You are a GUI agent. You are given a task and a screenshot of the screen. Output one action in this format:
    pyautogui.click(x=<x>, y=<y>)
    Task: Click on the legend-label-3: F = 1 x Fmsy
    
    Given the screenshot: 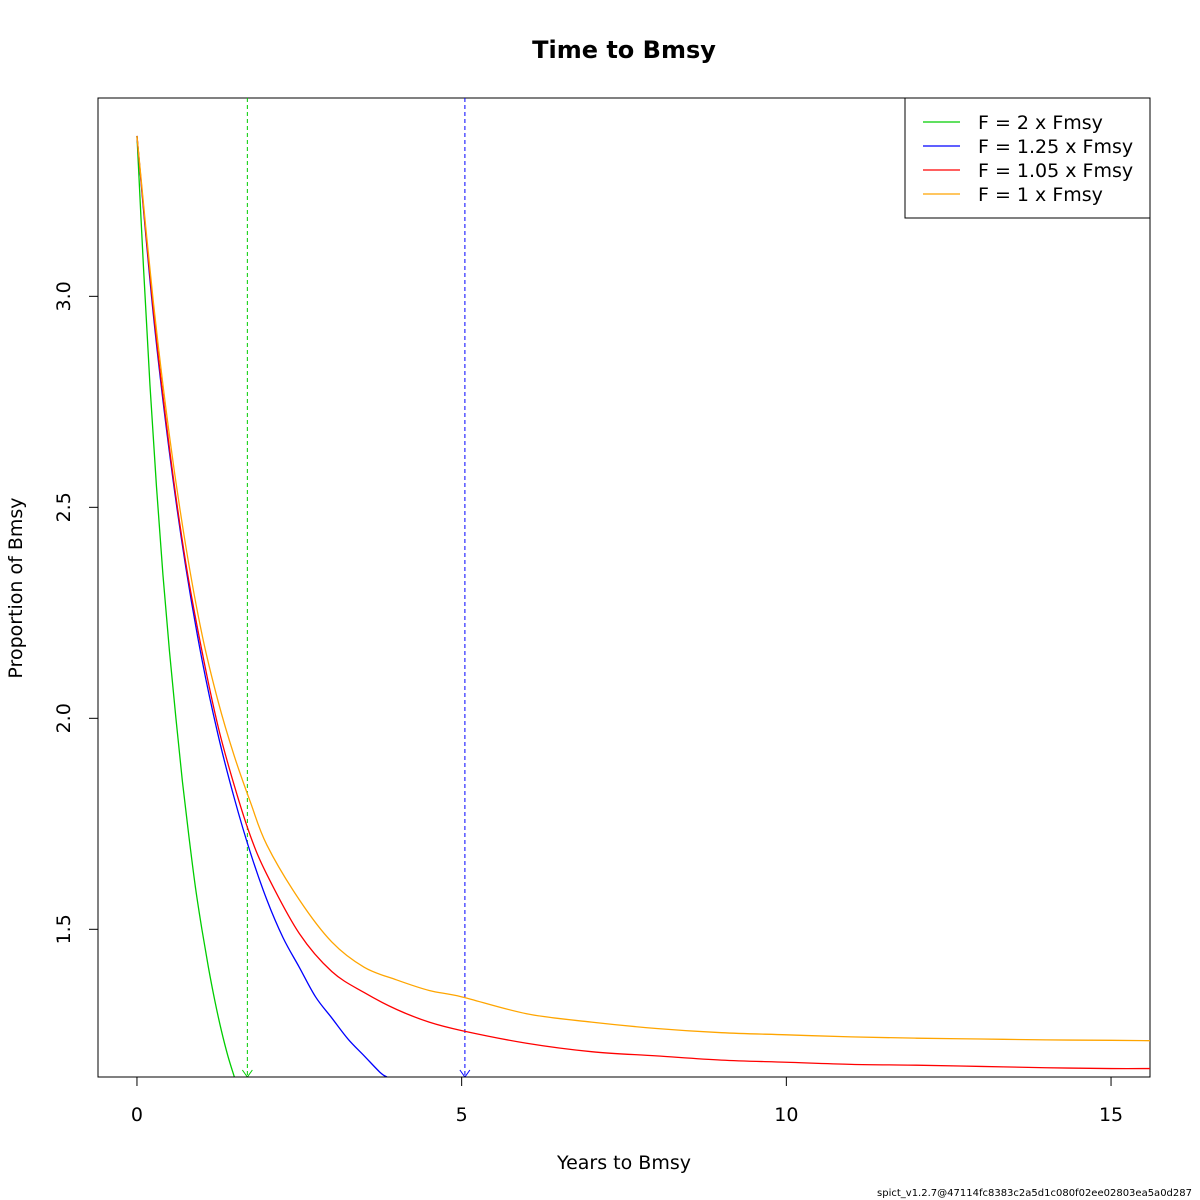 What is the action you would take?
    pyautogui.click(x=1040, y=195)
    